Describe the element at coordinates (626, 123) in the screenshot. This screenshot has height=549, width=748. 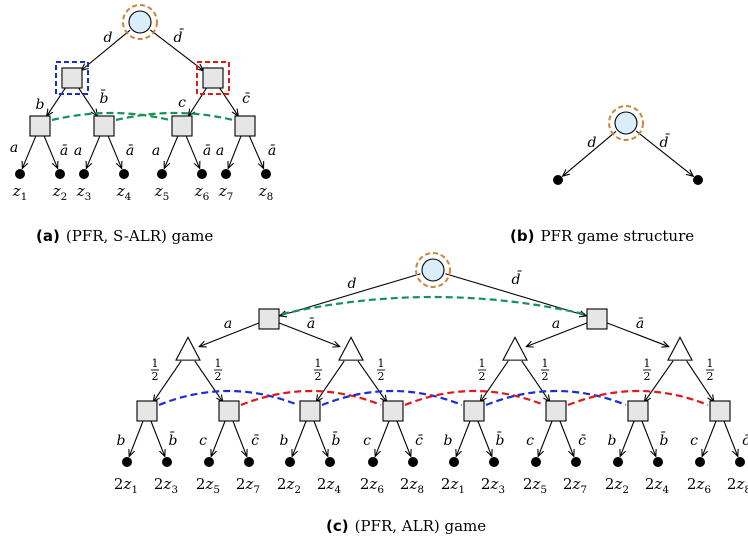
I see `chance-node` at that location.